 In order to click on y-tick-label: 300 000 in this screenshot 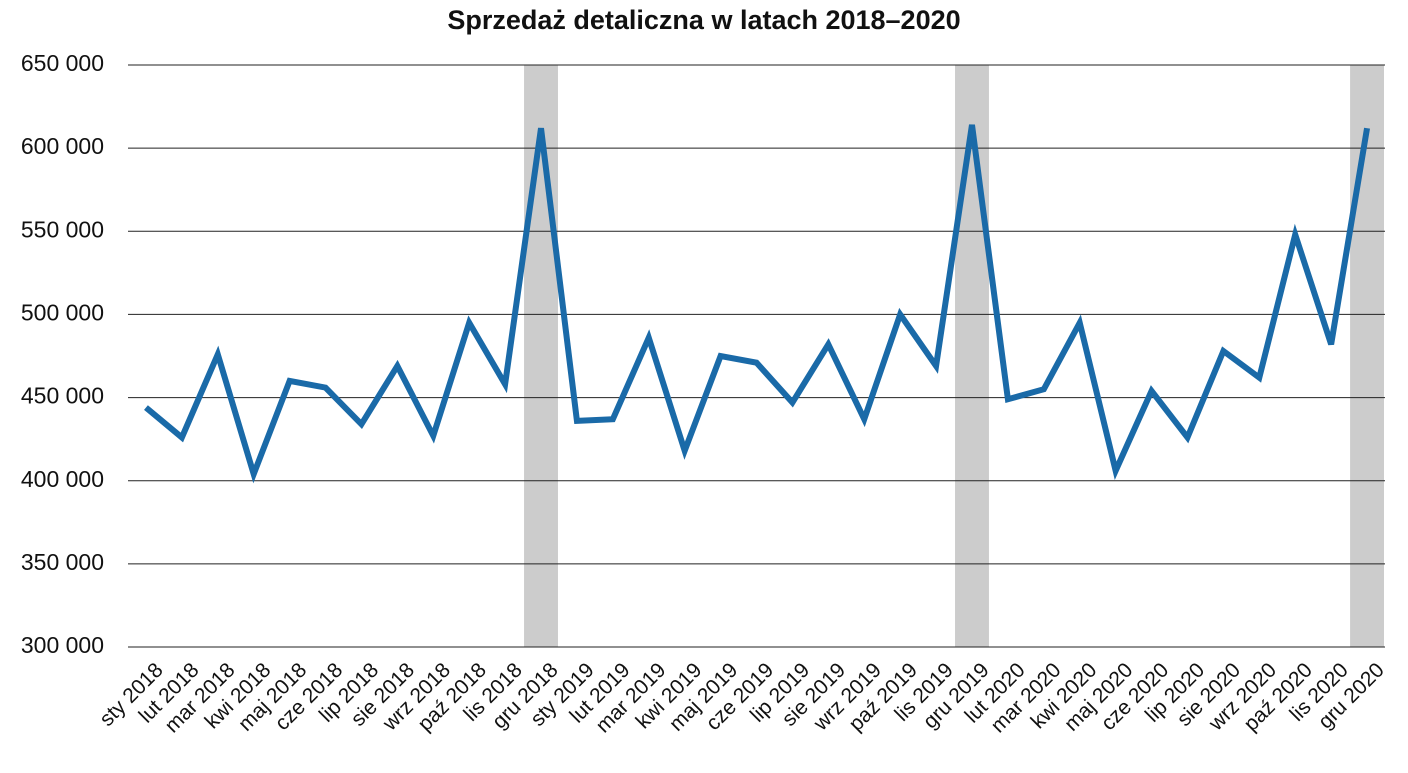, I will do `click(62, 645)`.